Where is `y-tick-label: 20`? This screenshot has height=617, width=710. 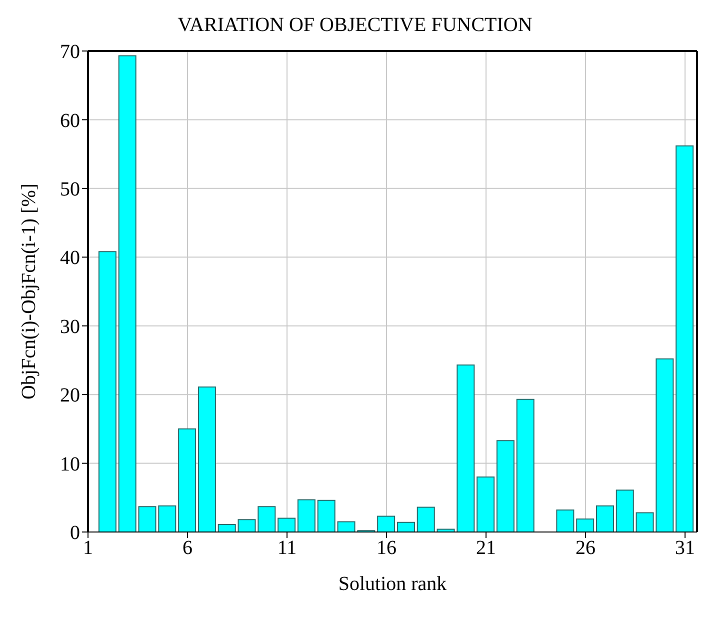 y-tick-label: 20 is located at coordinates (70, 395).